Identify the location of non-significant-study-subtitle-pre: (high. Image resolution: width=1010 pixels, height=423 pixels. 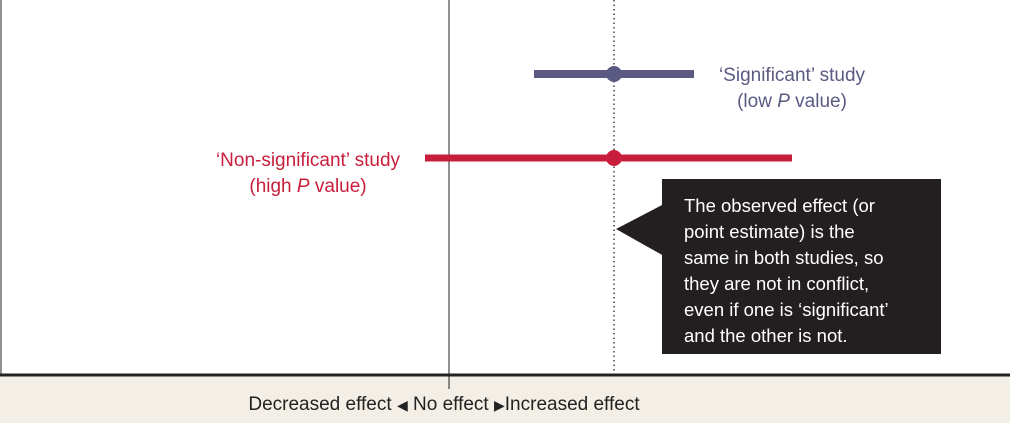
(273, 186).